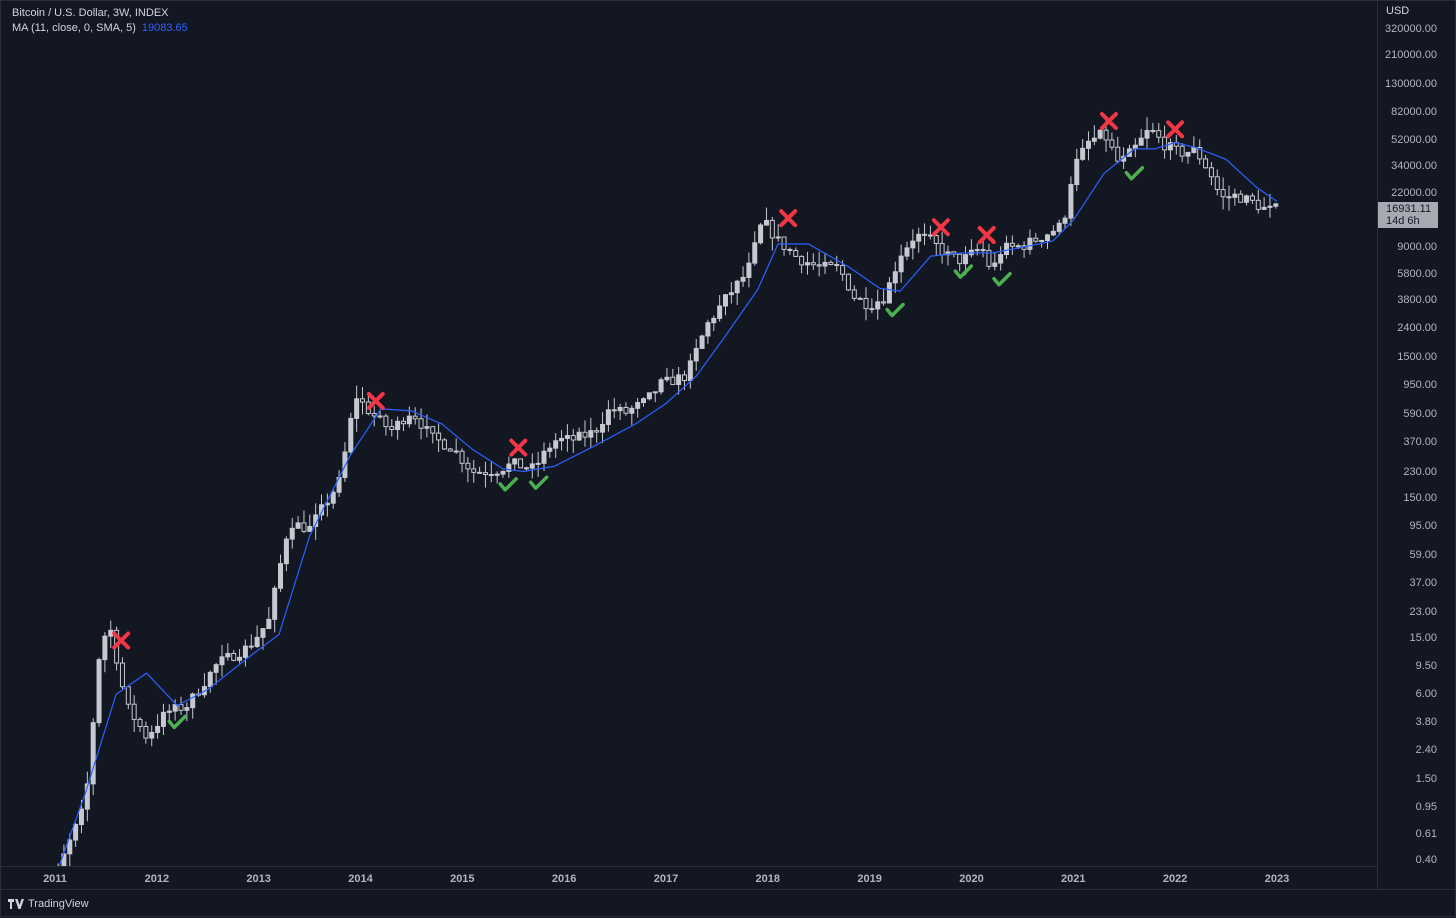  What do you see at coordinates (1414, 112) in the screenshot?
I see `price-tick: 82000.00` at bounding box center [1414, 112].